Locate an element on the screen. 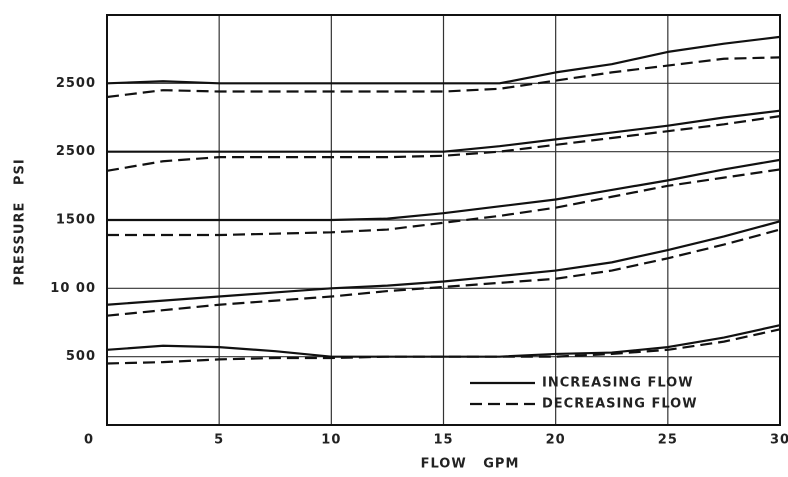 The width and height of the screenshot is (788, 477). x-axis-label: FLOW GPM is located at coordinates (470, 464).